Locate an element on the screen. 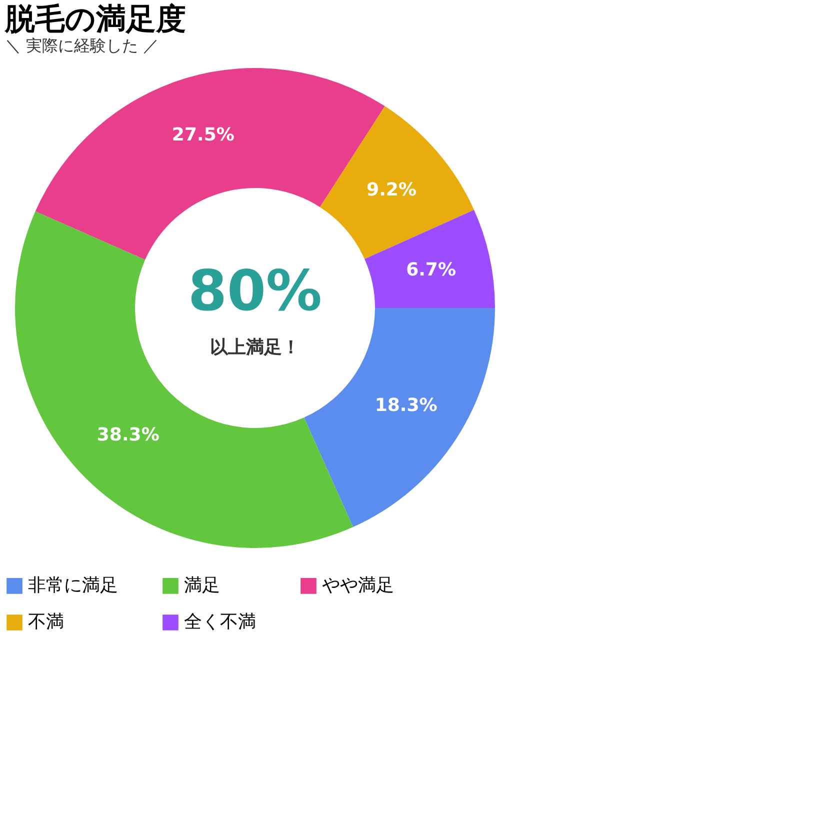  data-label: 38.3% is located at coordinates (128, 435).